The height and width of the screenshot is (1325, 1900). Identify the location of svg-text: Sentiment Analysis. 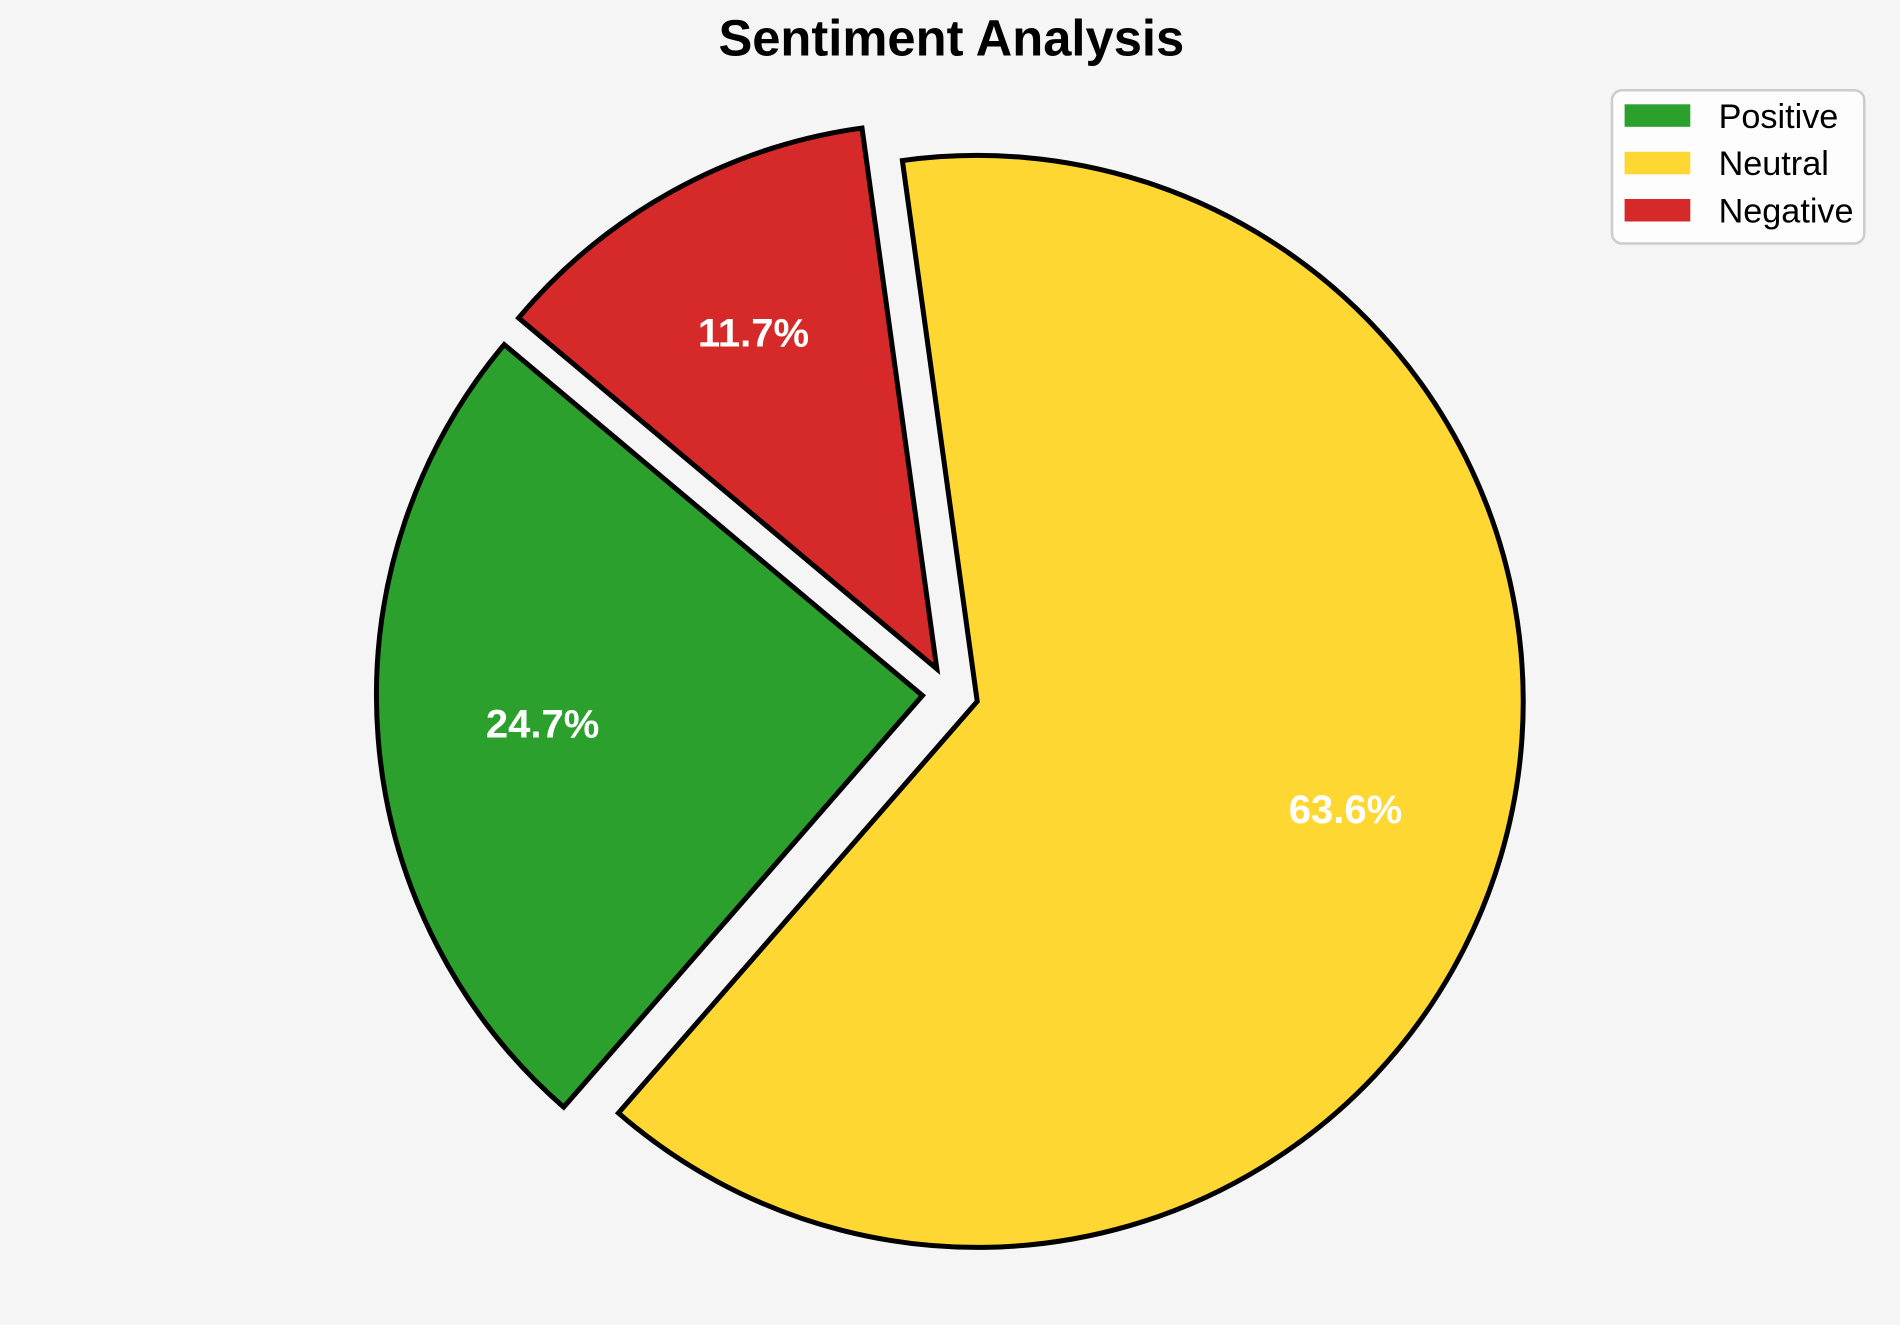
(951, 38).